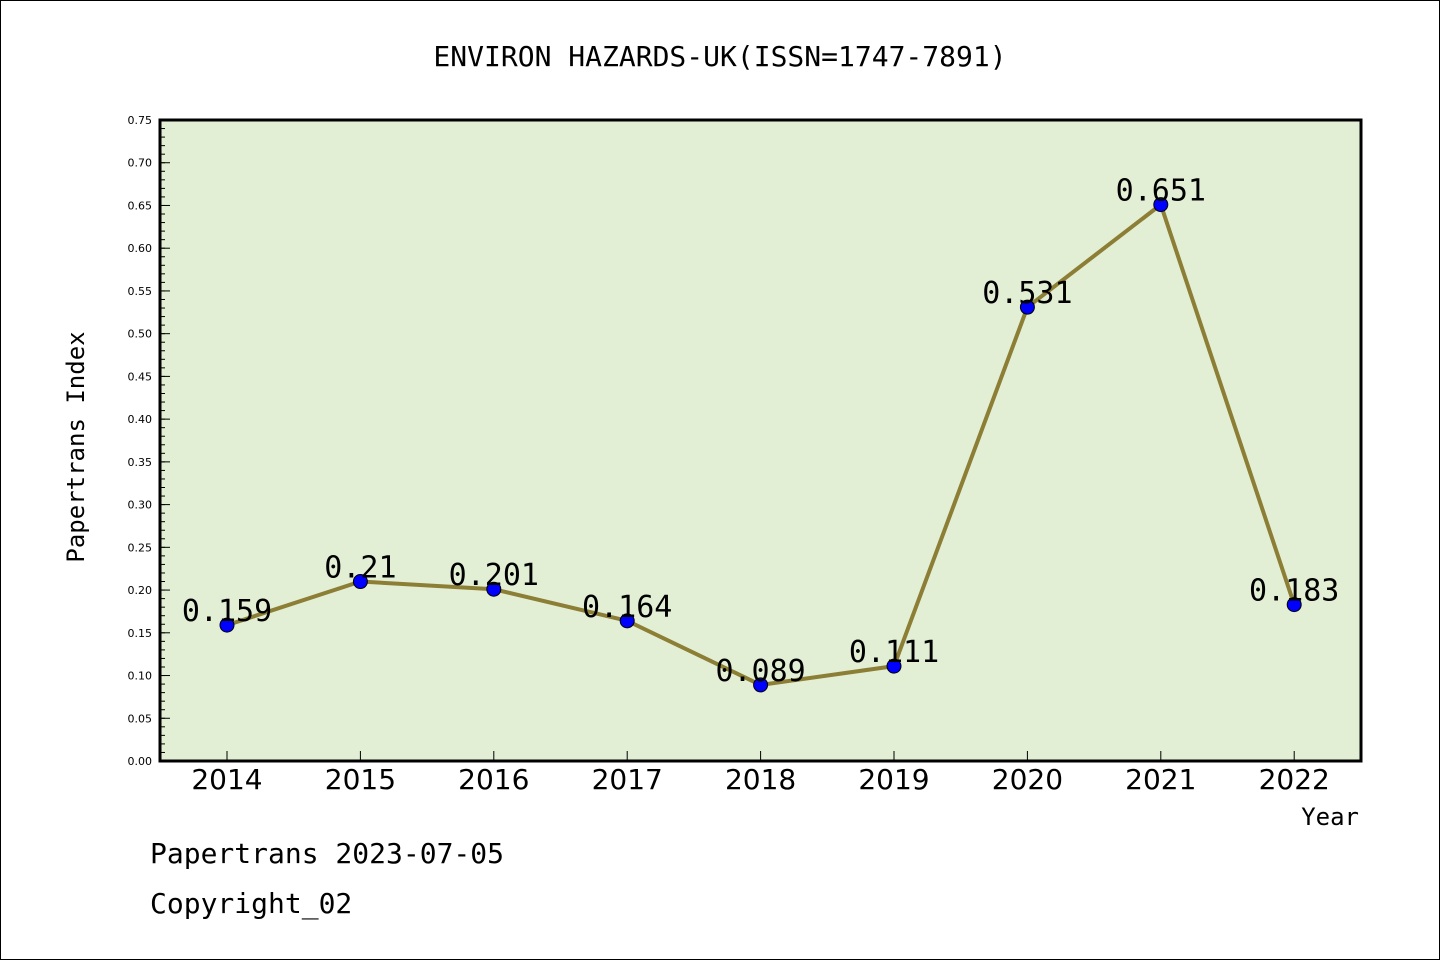  What do you see at coordinates (627, 607) in the screenshot?
I see `data-label: 0.164` at bounding box center [627, 607].